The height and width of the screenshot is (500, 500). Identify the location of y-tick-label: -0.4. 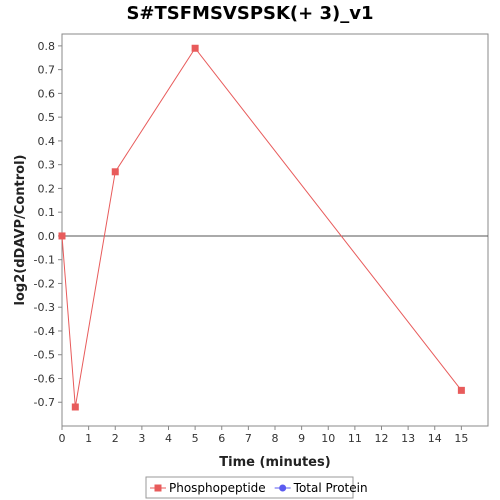
(44, 331).